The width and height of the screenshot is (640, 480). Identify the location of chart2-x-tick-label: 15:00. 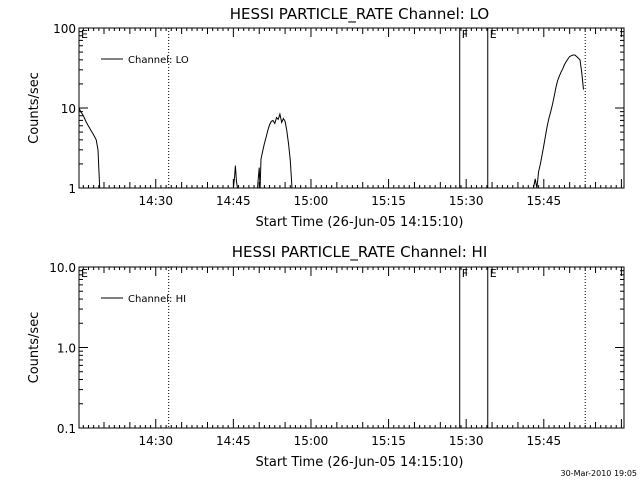
(311, 441).